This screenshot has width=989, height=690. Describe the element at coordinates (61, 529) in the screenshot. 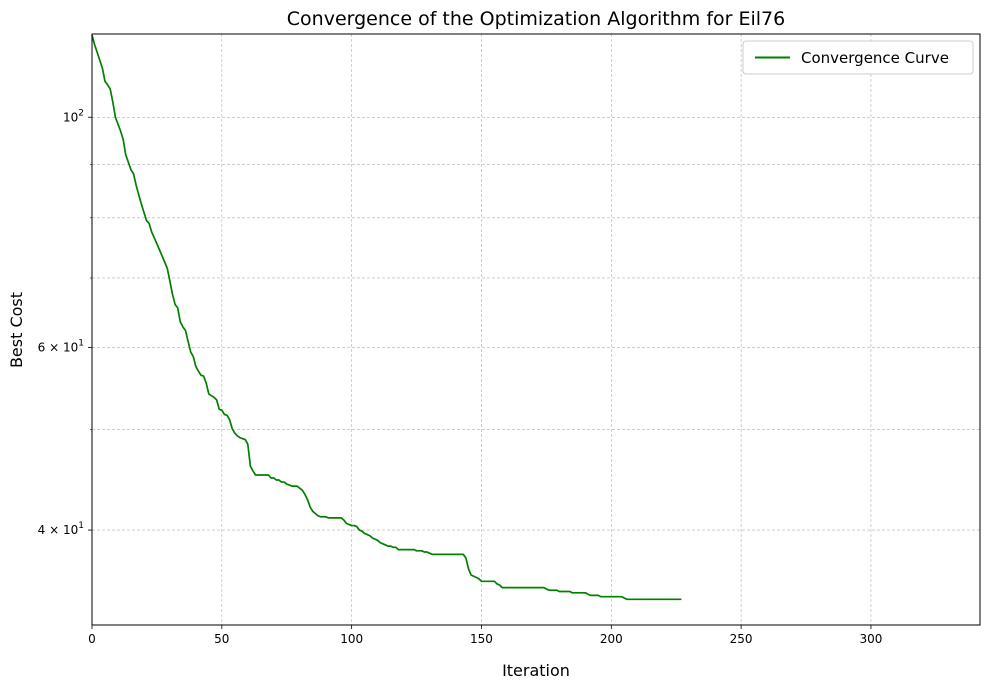

I see `y-tick-label: 4 × 10¹` at that location.